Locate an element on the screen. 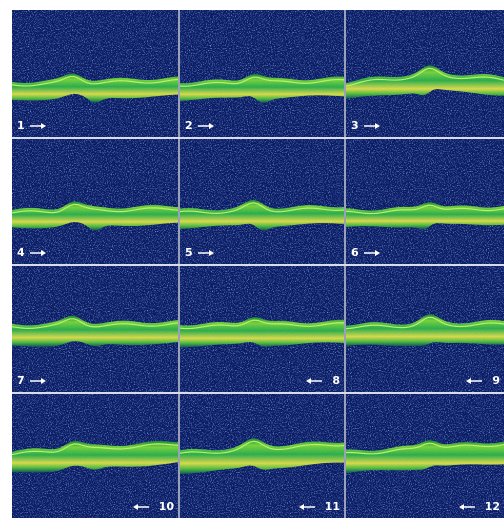 The width and height of the screenshot is (504, 518). scan-panel: 10 is located at coordinates (95, 456).